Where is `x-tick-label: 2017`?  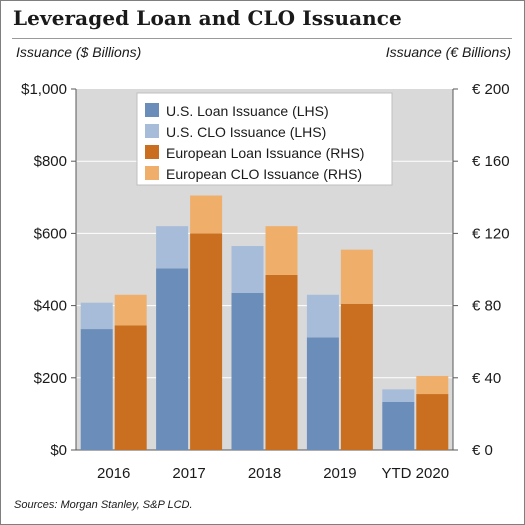 x-tick-label: 2017 is located at coordinates (188, 473).